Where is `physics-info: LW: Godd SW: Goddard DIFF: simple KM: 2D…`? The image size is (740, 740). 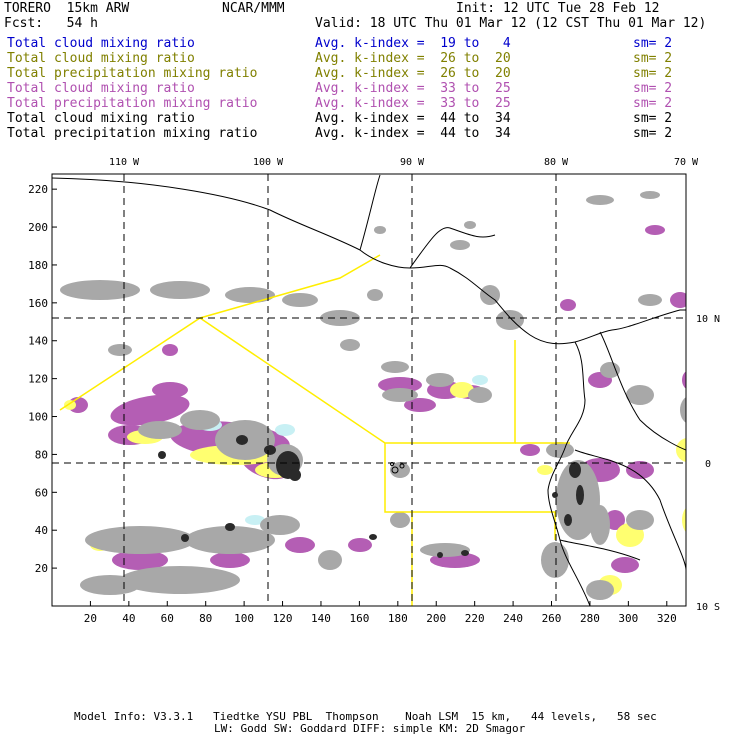
physics-info: LW: Godd SW: Goddard DIFF: simple KM: 2D… is located at coordinates (370, 728).